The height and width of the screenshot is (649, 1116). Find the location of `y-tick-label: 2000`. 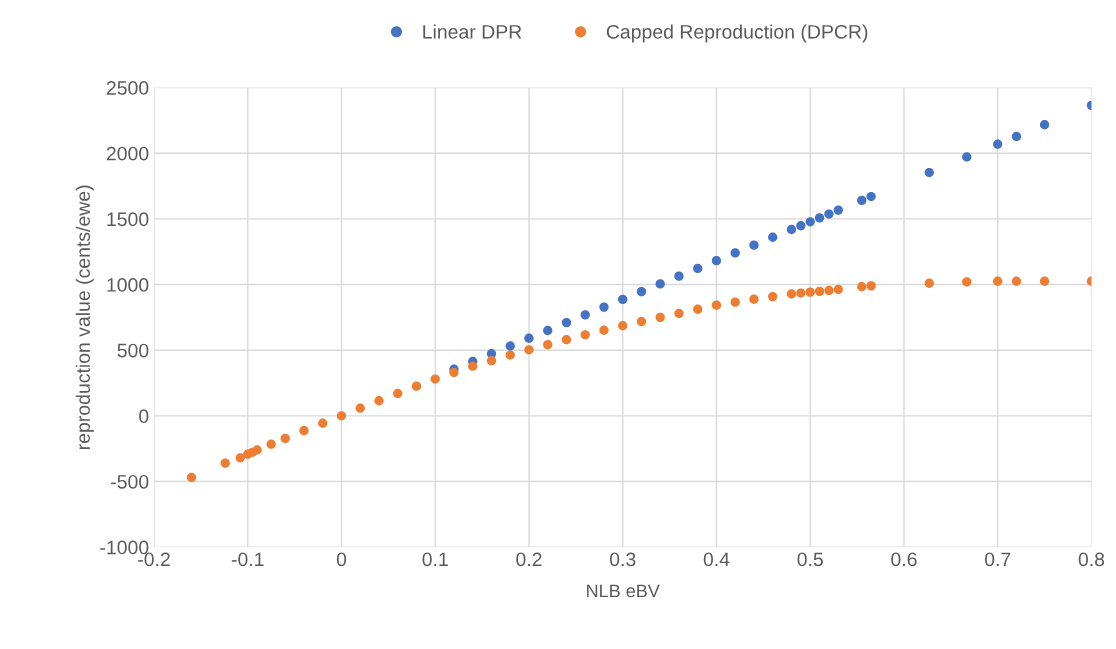

y-tick-label: 2000 is located at coordinates (127, 153).